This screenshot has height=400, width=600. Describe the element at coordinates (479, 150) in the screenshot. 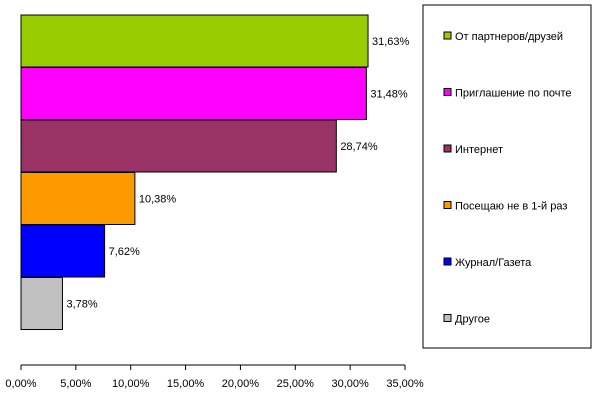

I see `legend-label: Интернет` at that location.